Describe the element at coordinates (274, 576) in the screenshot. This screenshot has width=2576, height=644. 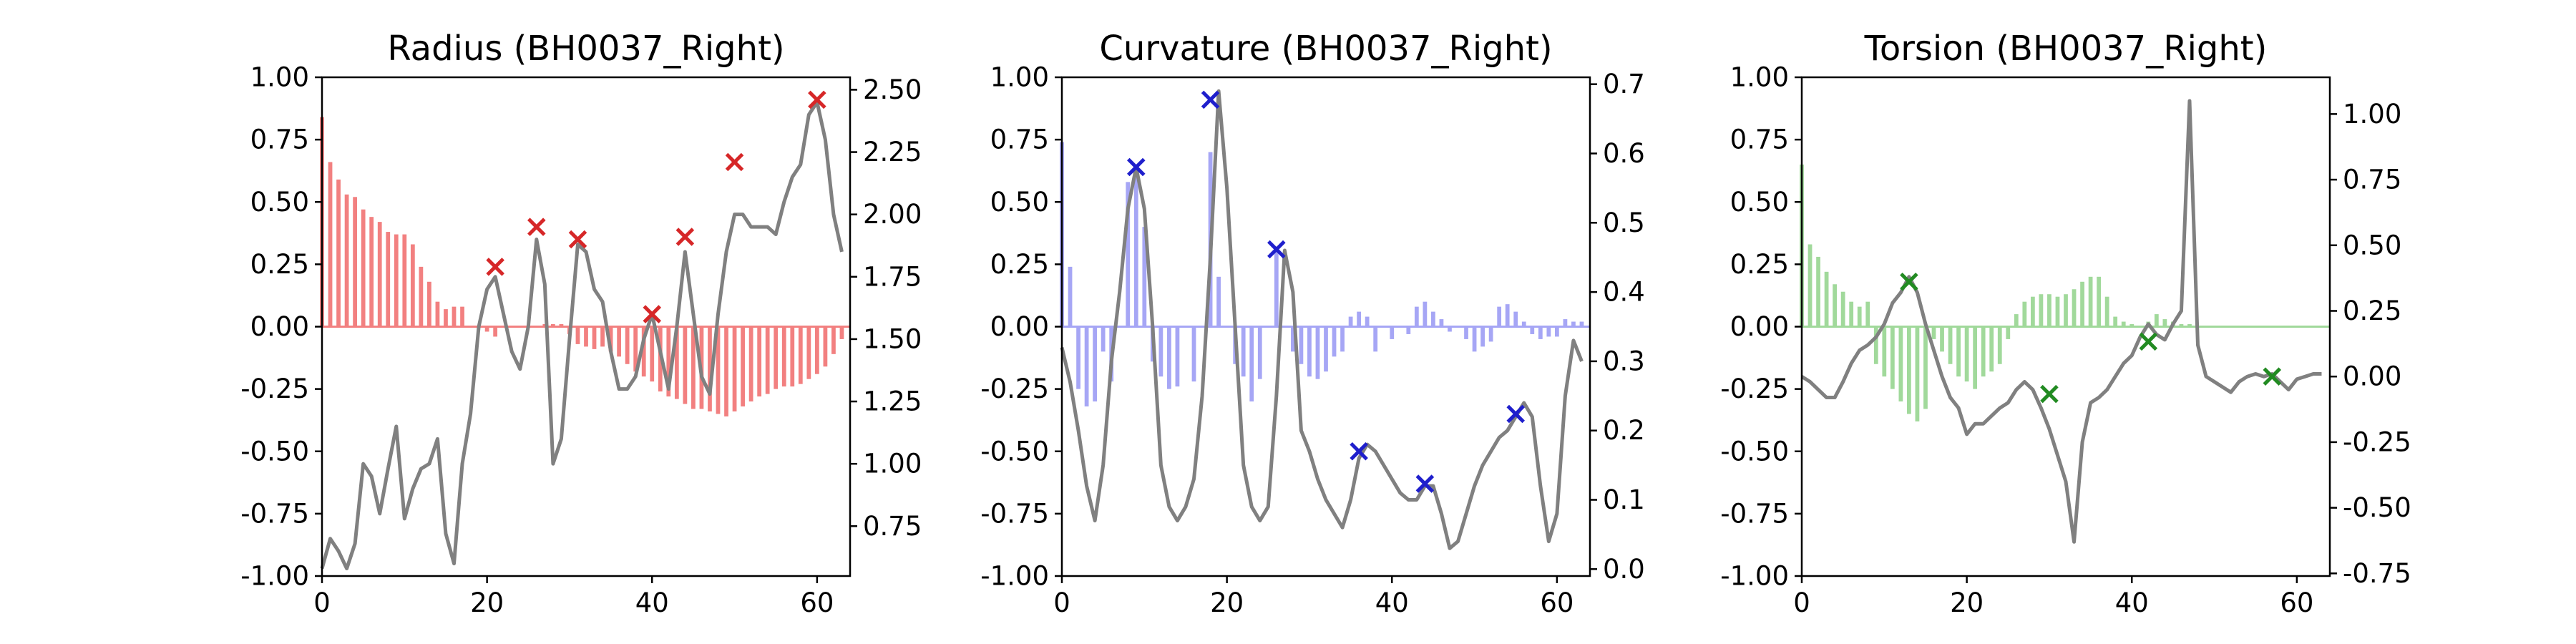
I see `left-tick-label: -1.00` at that location.